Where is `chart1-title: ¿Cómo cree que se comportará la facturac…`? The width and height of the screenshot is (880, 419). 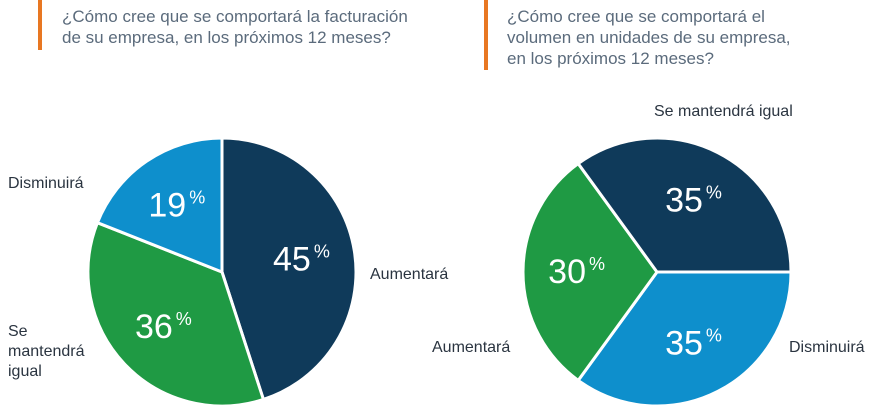 chart1-title: ¿Cómo cree que se comportará la facturac… is located at coordinates (235, 27).